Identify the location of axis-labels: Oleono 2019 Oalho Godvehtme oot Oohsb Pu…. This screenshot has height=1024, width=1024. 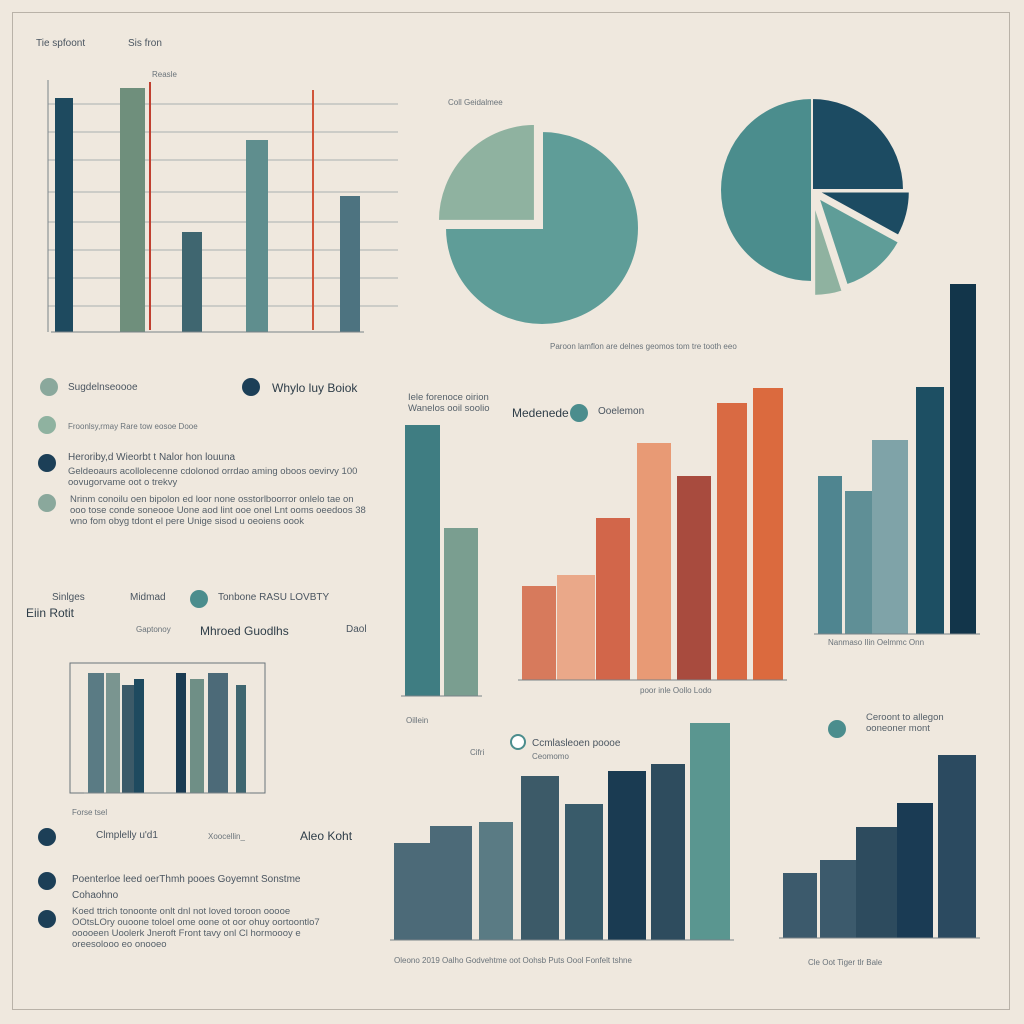
(513, 960).